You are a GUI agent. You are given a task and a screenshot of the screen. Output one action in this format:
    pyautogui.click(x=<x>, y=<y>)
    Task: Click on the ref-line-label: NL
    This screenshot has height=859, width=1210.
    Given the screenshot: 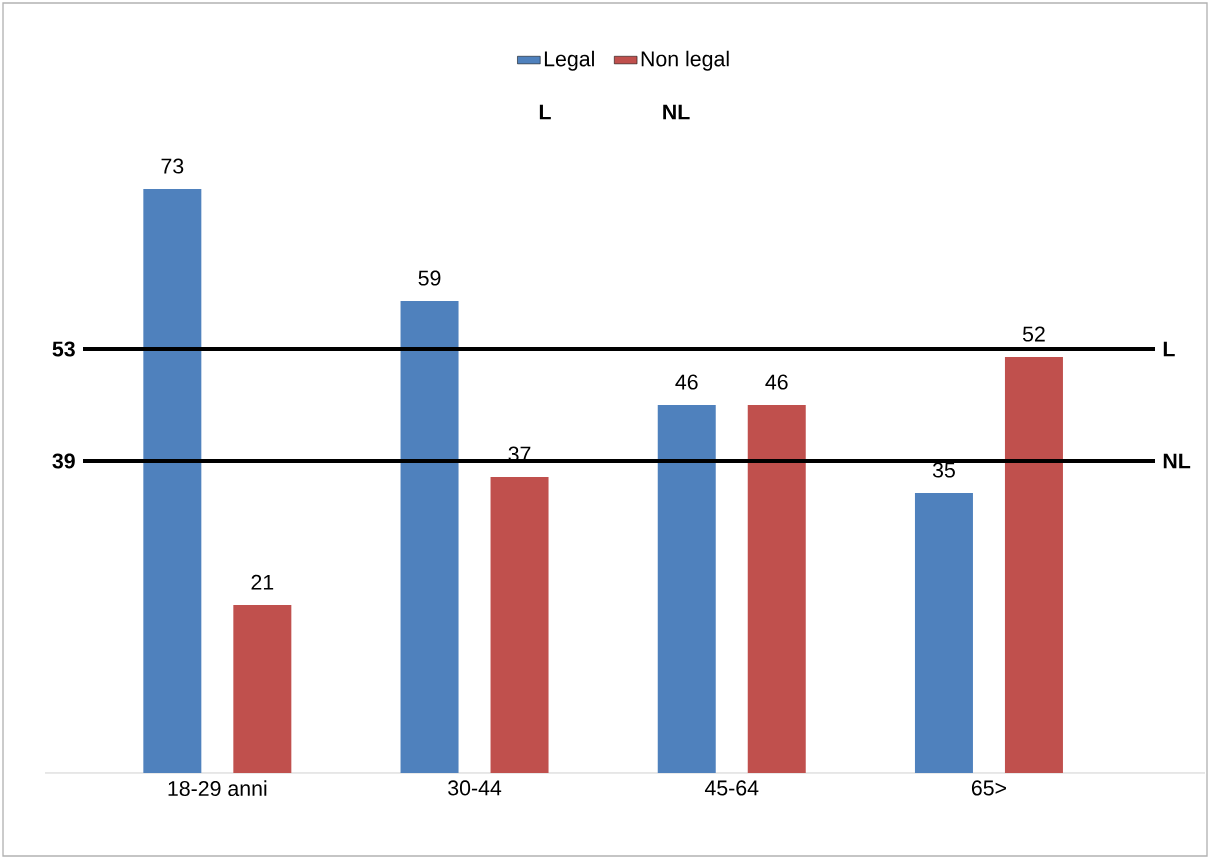 What is the action you would take?
    pyautogui.click(x=1177, y=461)
    